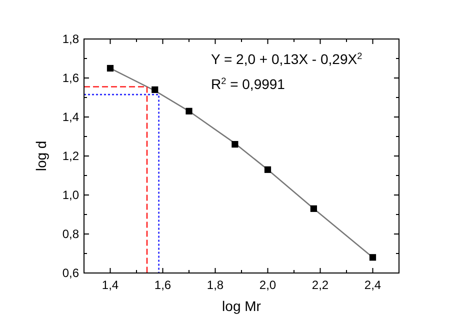 Image resolution: width=465 pixels, height=329 pixels. Describe the element at coordinates (286, 59) in the screenshot. I see `annotation: Y = 2,0 + 0,13X - 0,29X$^{2}$` at that location.